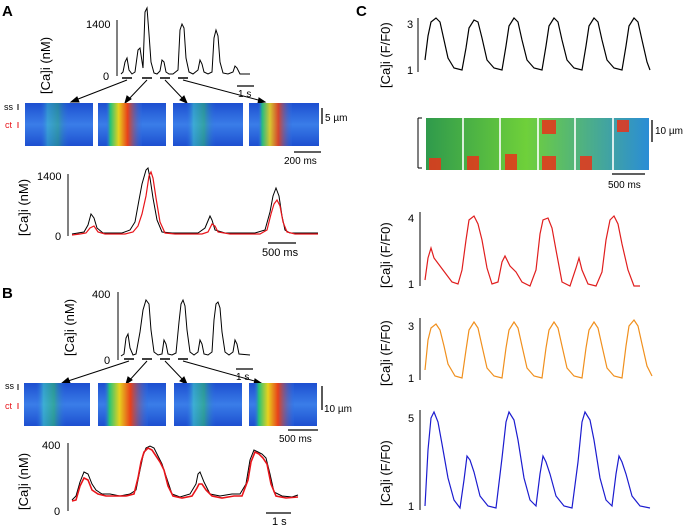 The width and height of the screenshot is (689, 529). I want to click on panel-c-trace-4-line, so click(537, 460).